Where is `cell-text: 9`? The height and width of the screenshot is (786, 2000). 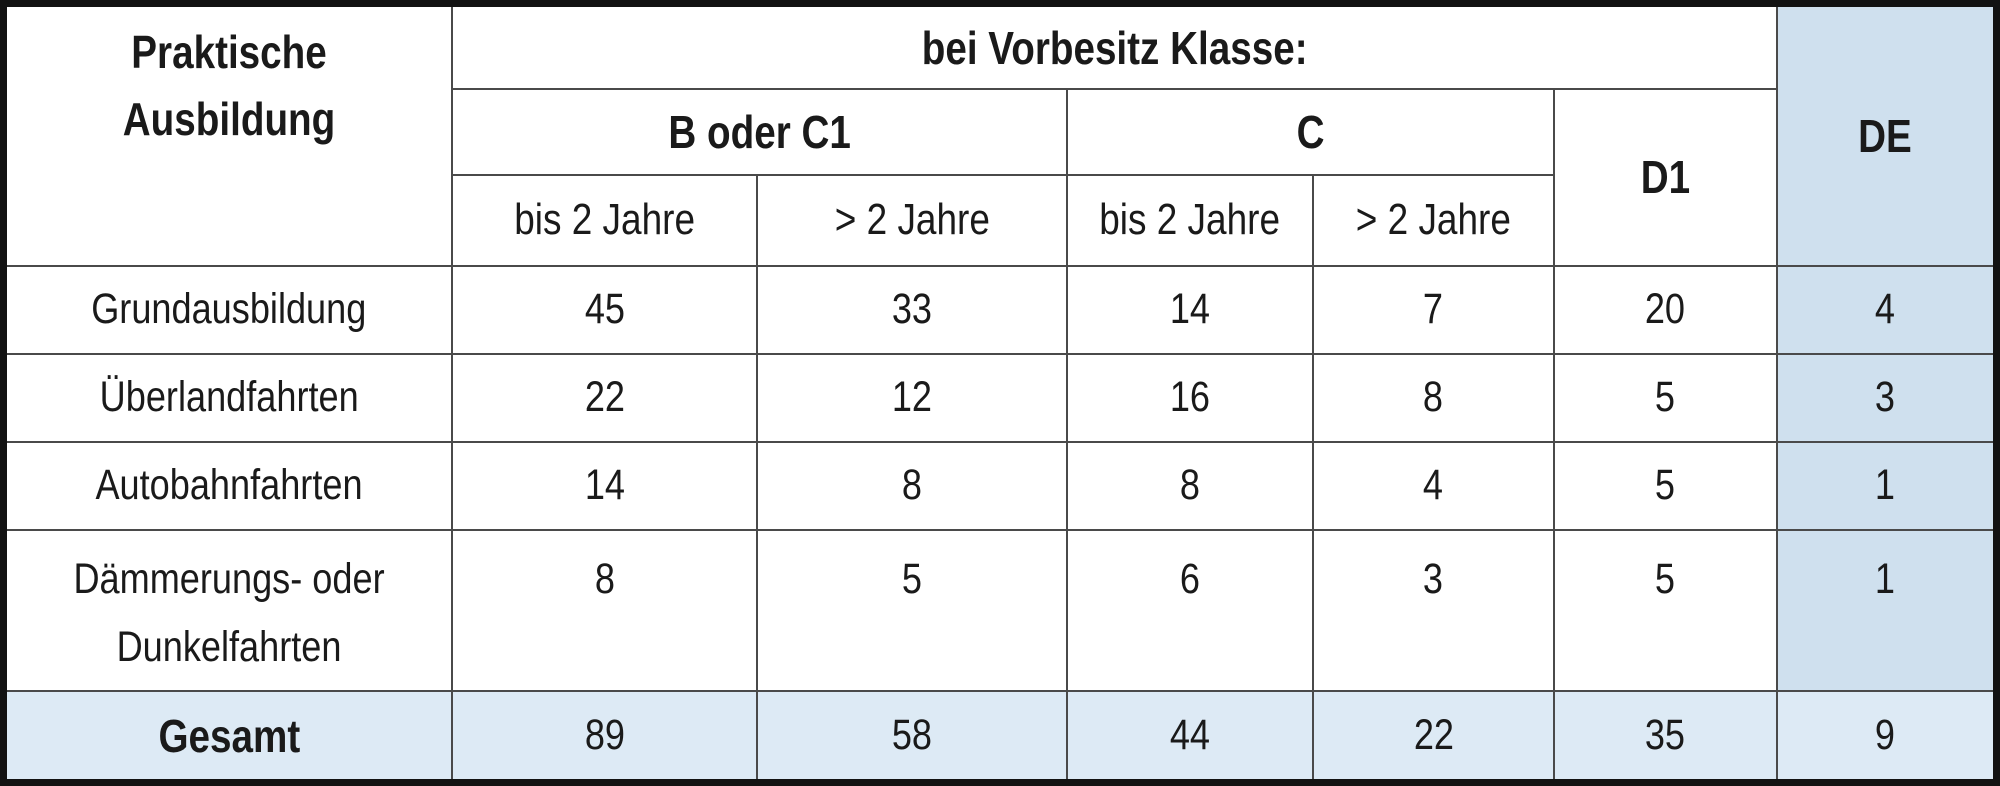
cell-text: 9 is located at coordinates (1885, 735).